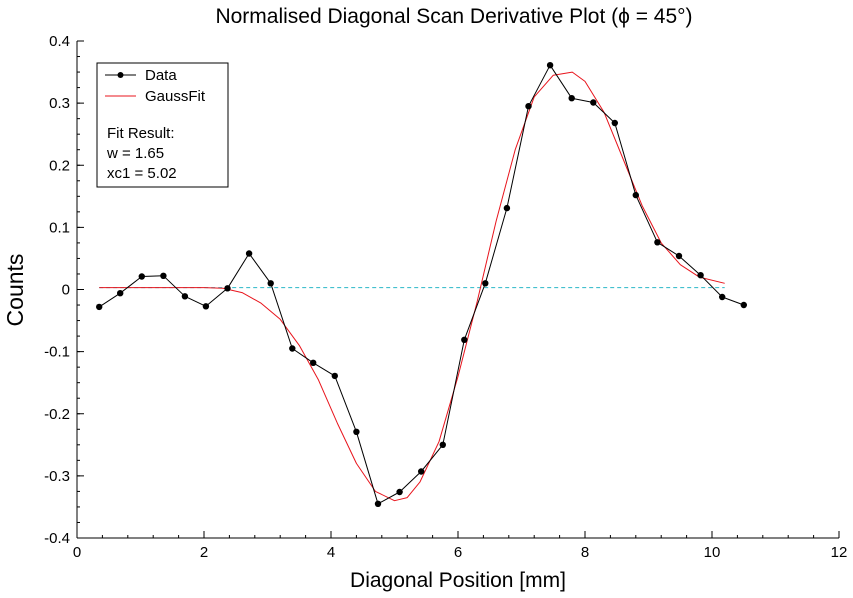 Image resolution: width=853 pixels, height=598 pixels. What do you see at coordinates (120, 75) in the screenshot?
I see `legend-data-marker` at bounding box center [120, 75].